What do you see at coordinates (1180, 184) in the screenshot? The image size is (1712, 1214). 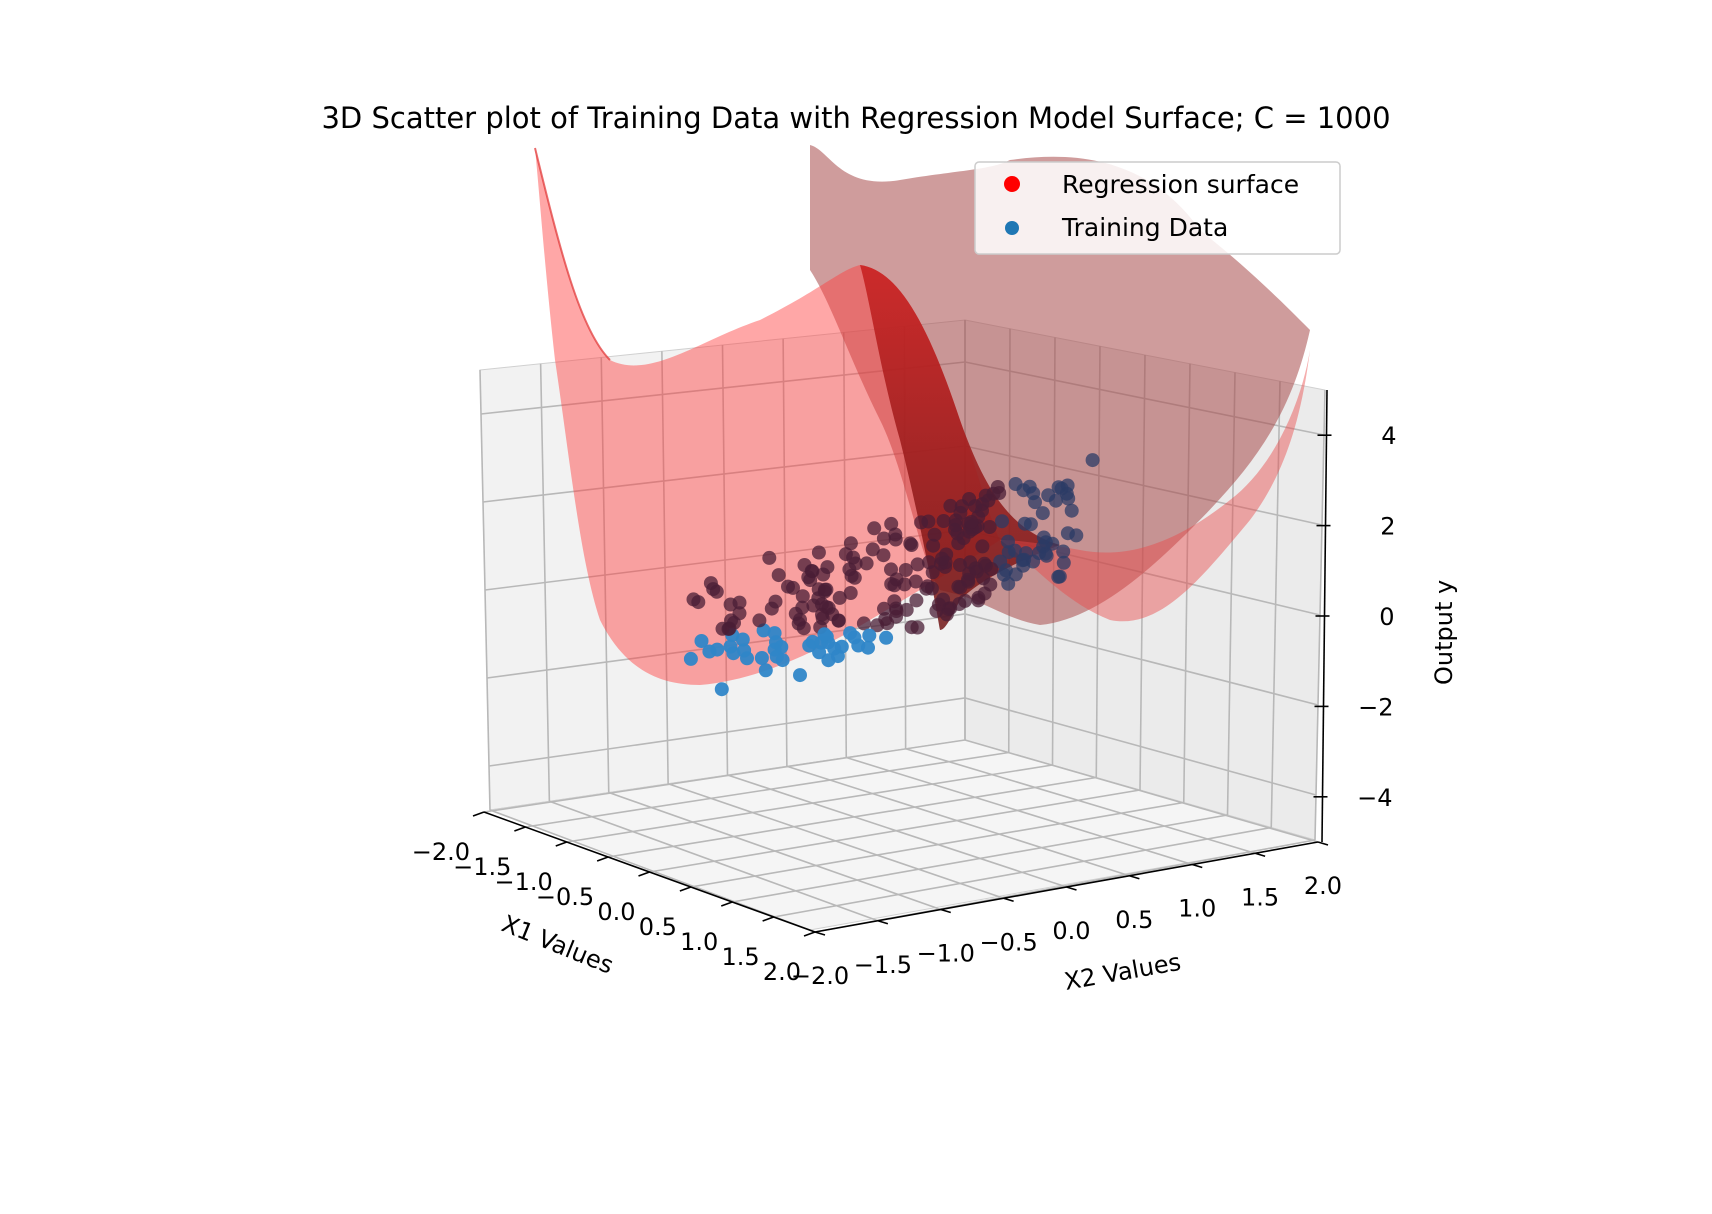 I see `legend-label-regression-surface: Regression surface` at bounding box center [1180, 184].